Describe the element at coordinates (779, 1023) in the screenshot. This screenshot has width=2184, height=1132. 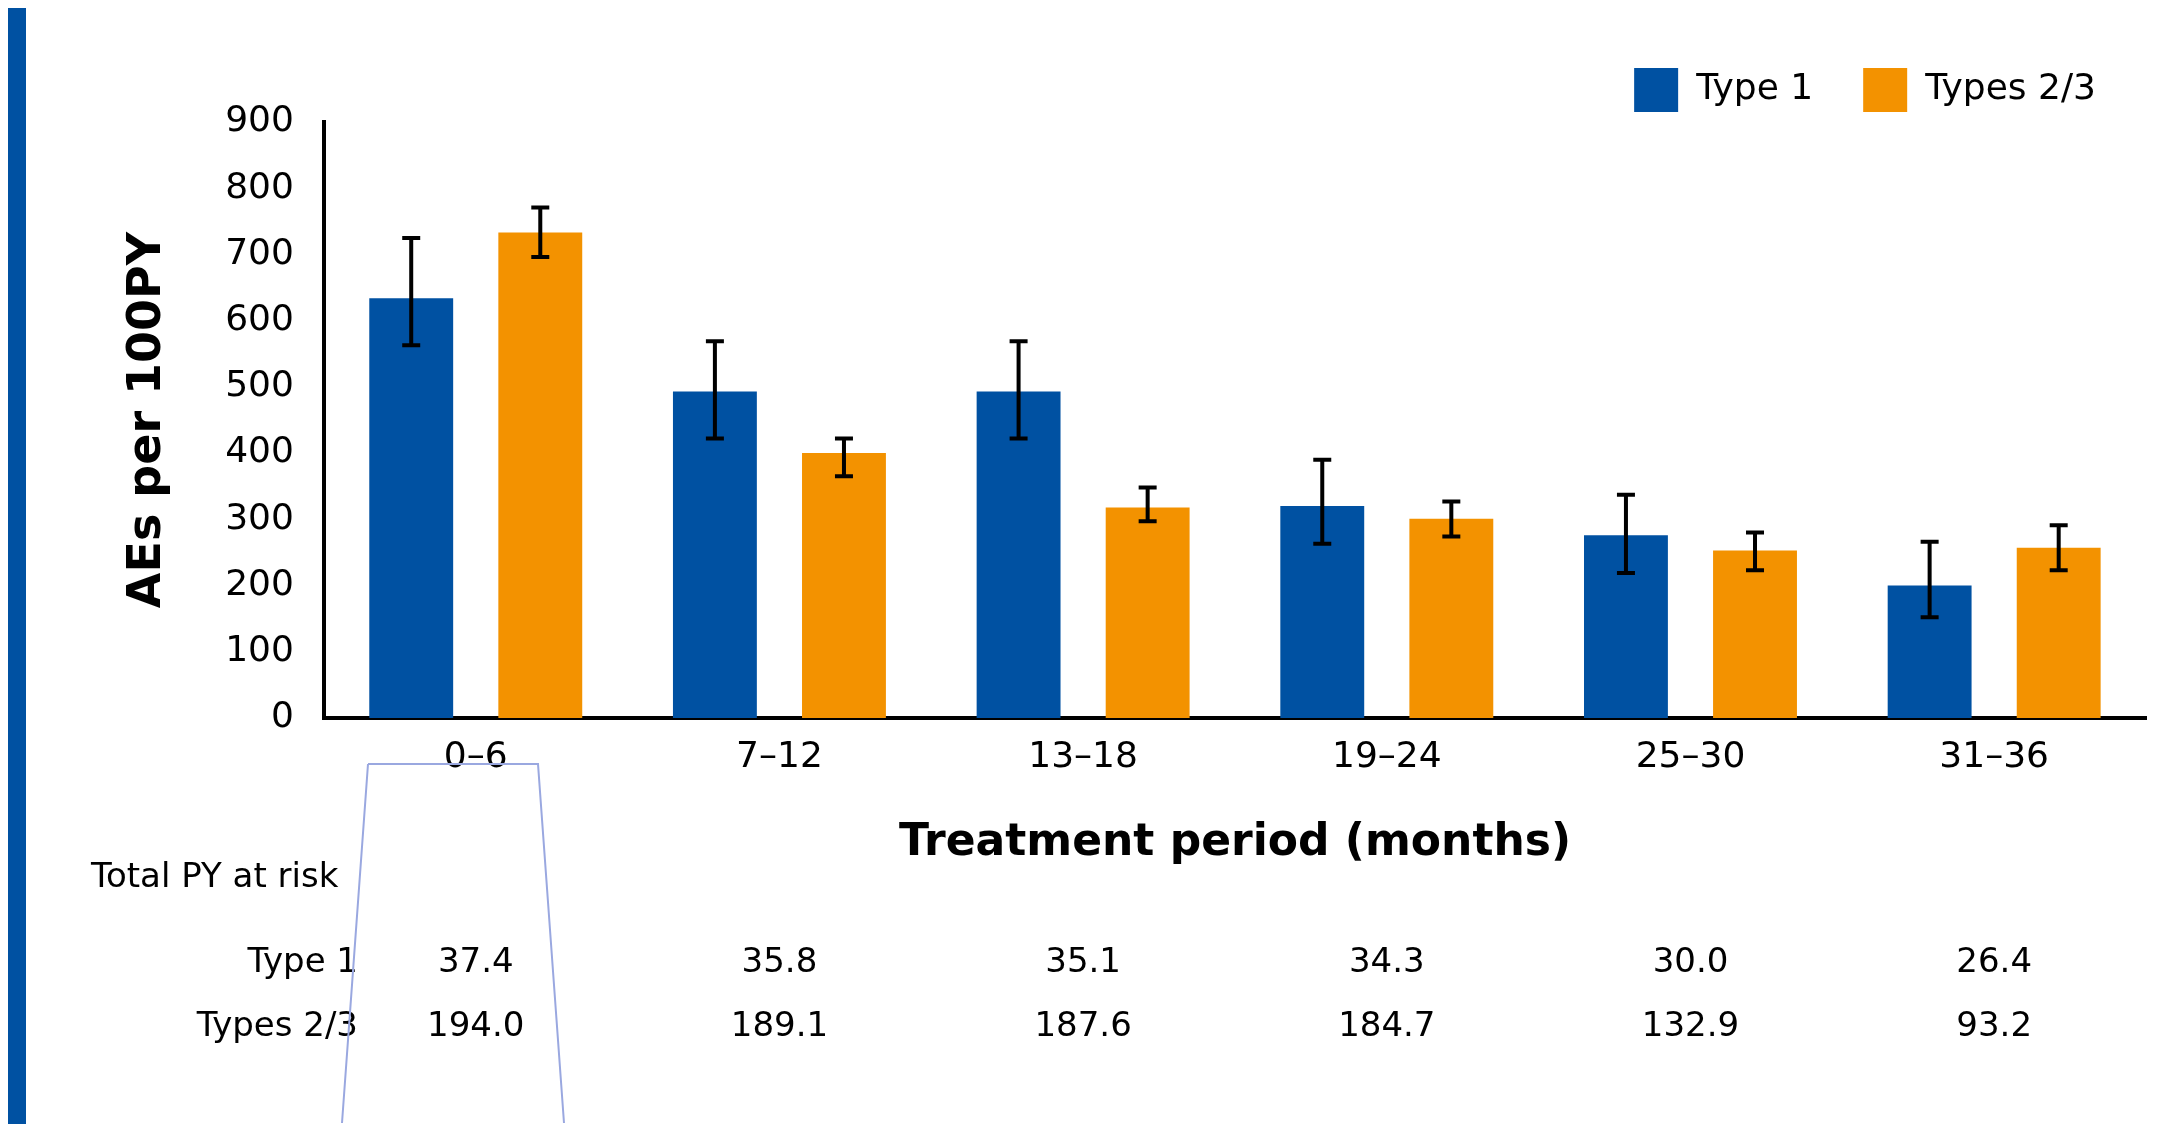
I see `text: 189.1` at that location.